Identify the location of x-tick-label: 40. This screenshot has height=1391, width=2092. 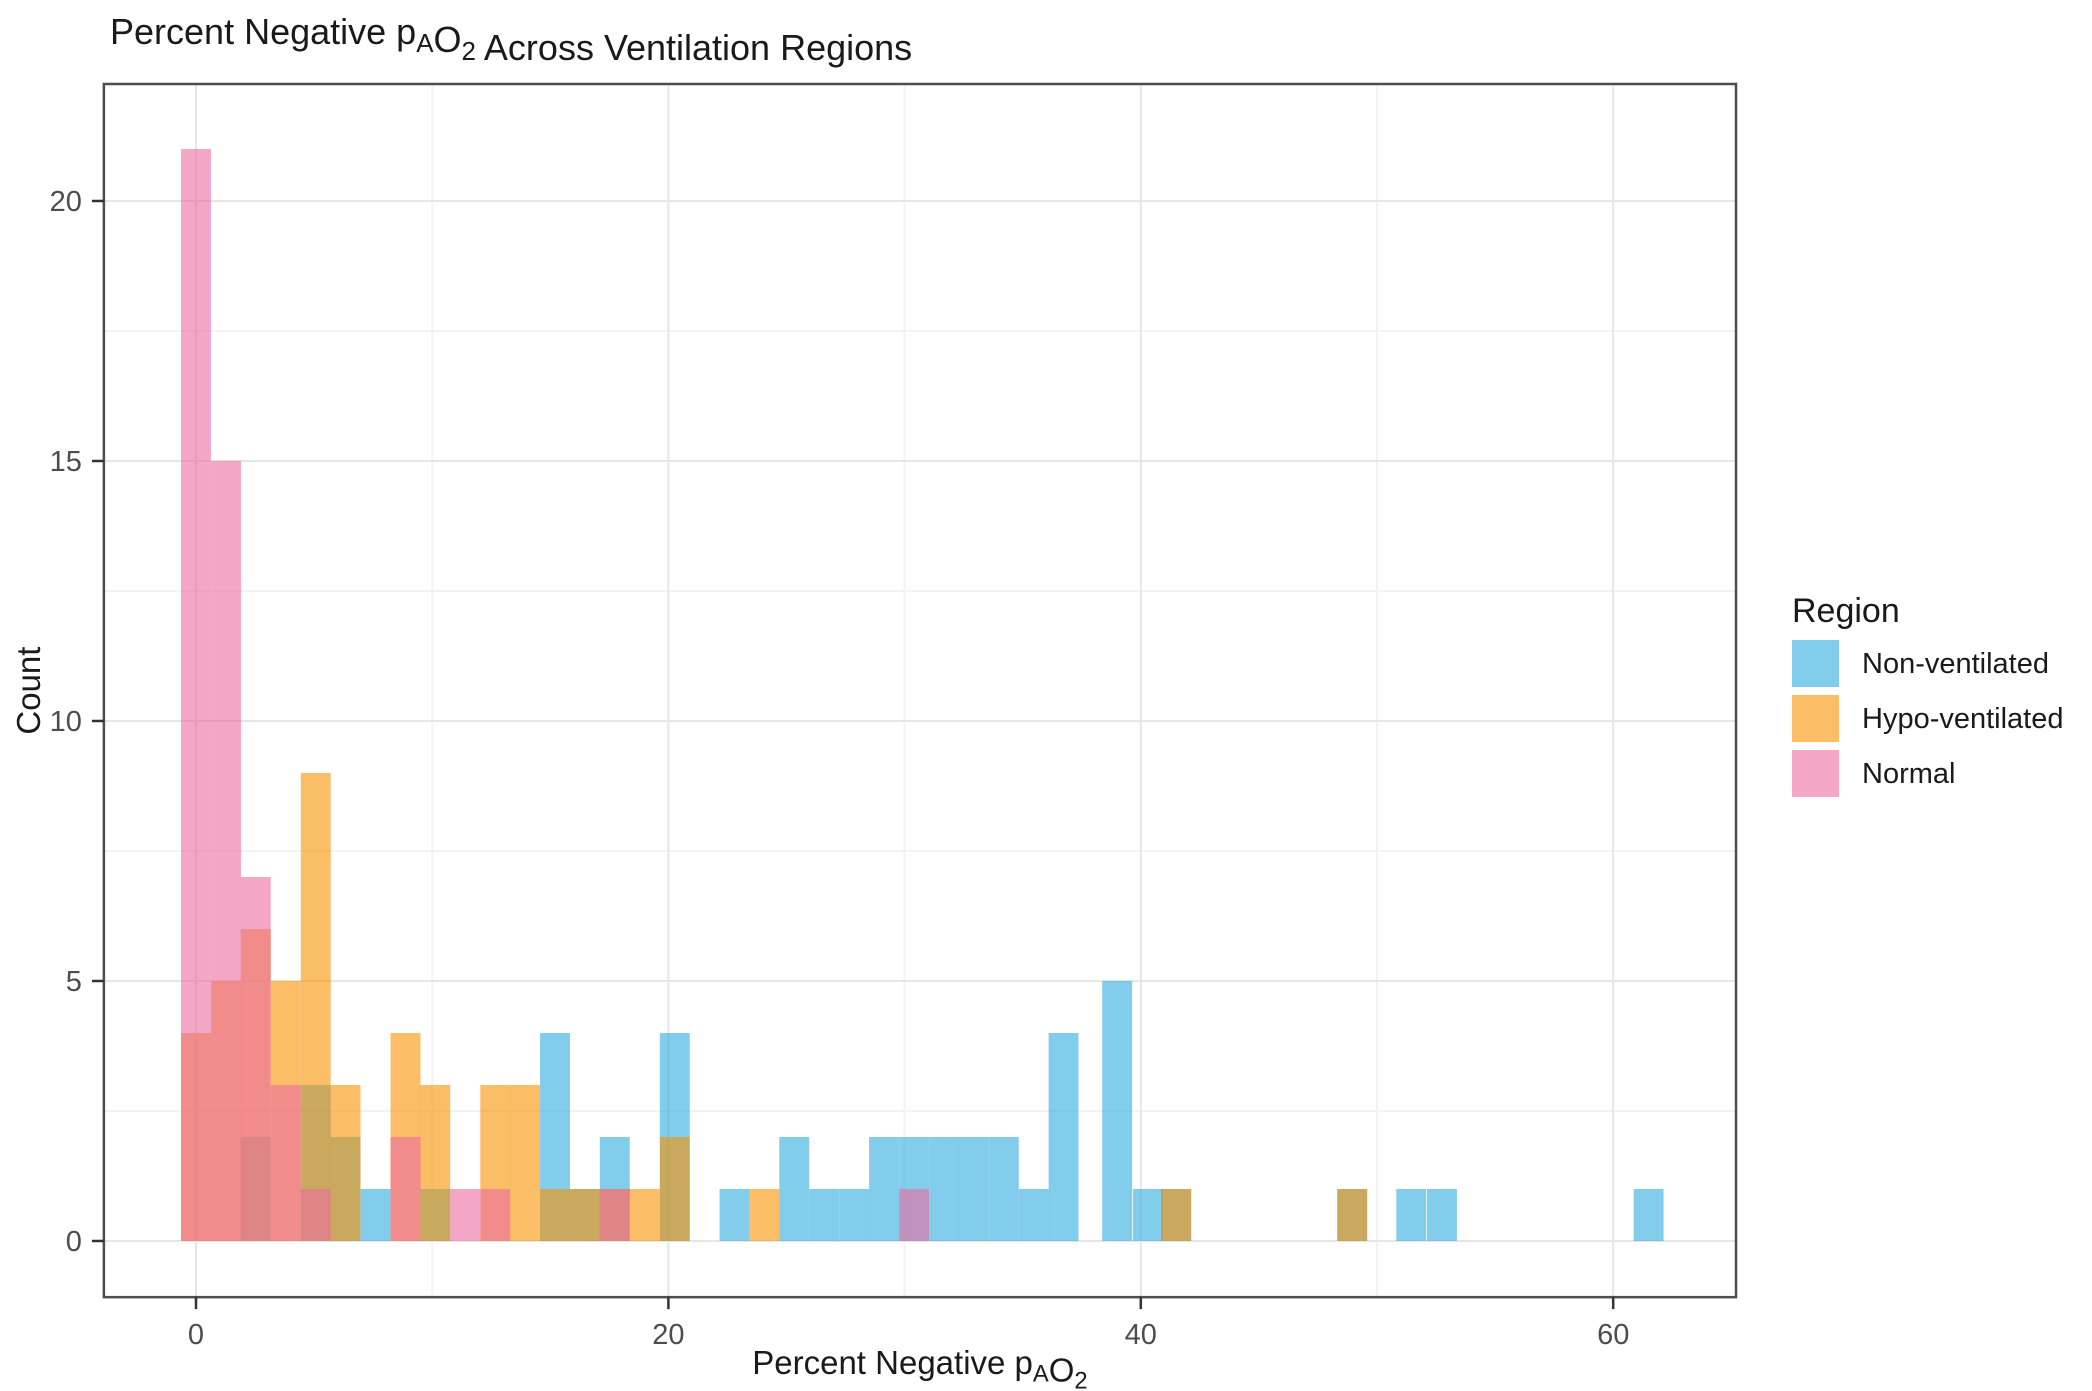
(1141, 1335).